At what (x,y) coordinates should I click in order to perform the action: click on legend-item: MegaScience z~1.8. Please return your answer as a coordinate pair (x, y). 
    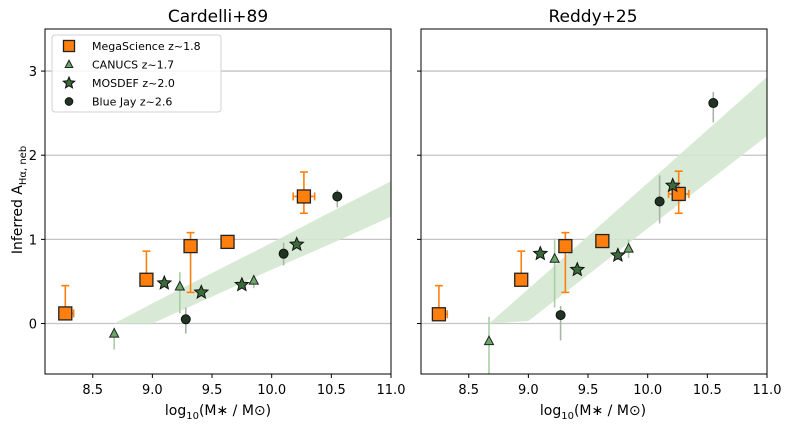
    Looking at the image, I should click on (131, 46).